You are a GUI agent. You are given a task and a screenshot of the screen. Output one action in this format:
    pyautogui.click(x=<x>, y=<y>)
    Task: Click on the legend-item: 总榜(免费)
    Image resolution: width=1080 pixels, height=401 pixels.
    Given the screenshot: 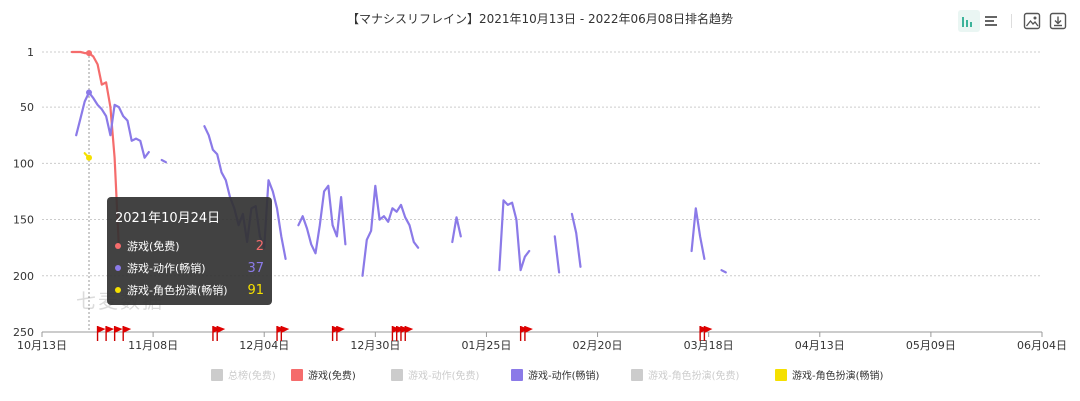 What is the action you would take?
    pyautogui.click(x=243, y=375)
    